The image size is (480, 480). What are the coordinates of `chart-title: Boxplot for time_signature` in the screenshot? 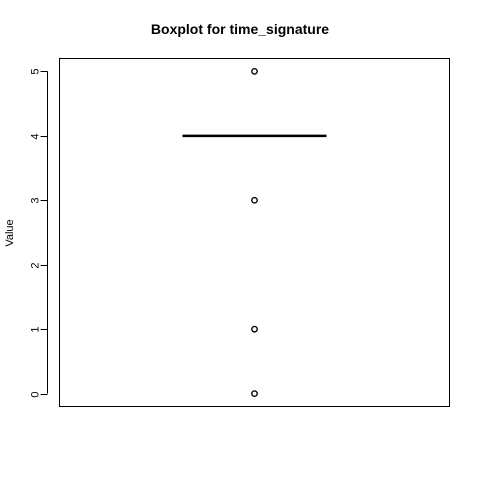 It's located at (240, 29).